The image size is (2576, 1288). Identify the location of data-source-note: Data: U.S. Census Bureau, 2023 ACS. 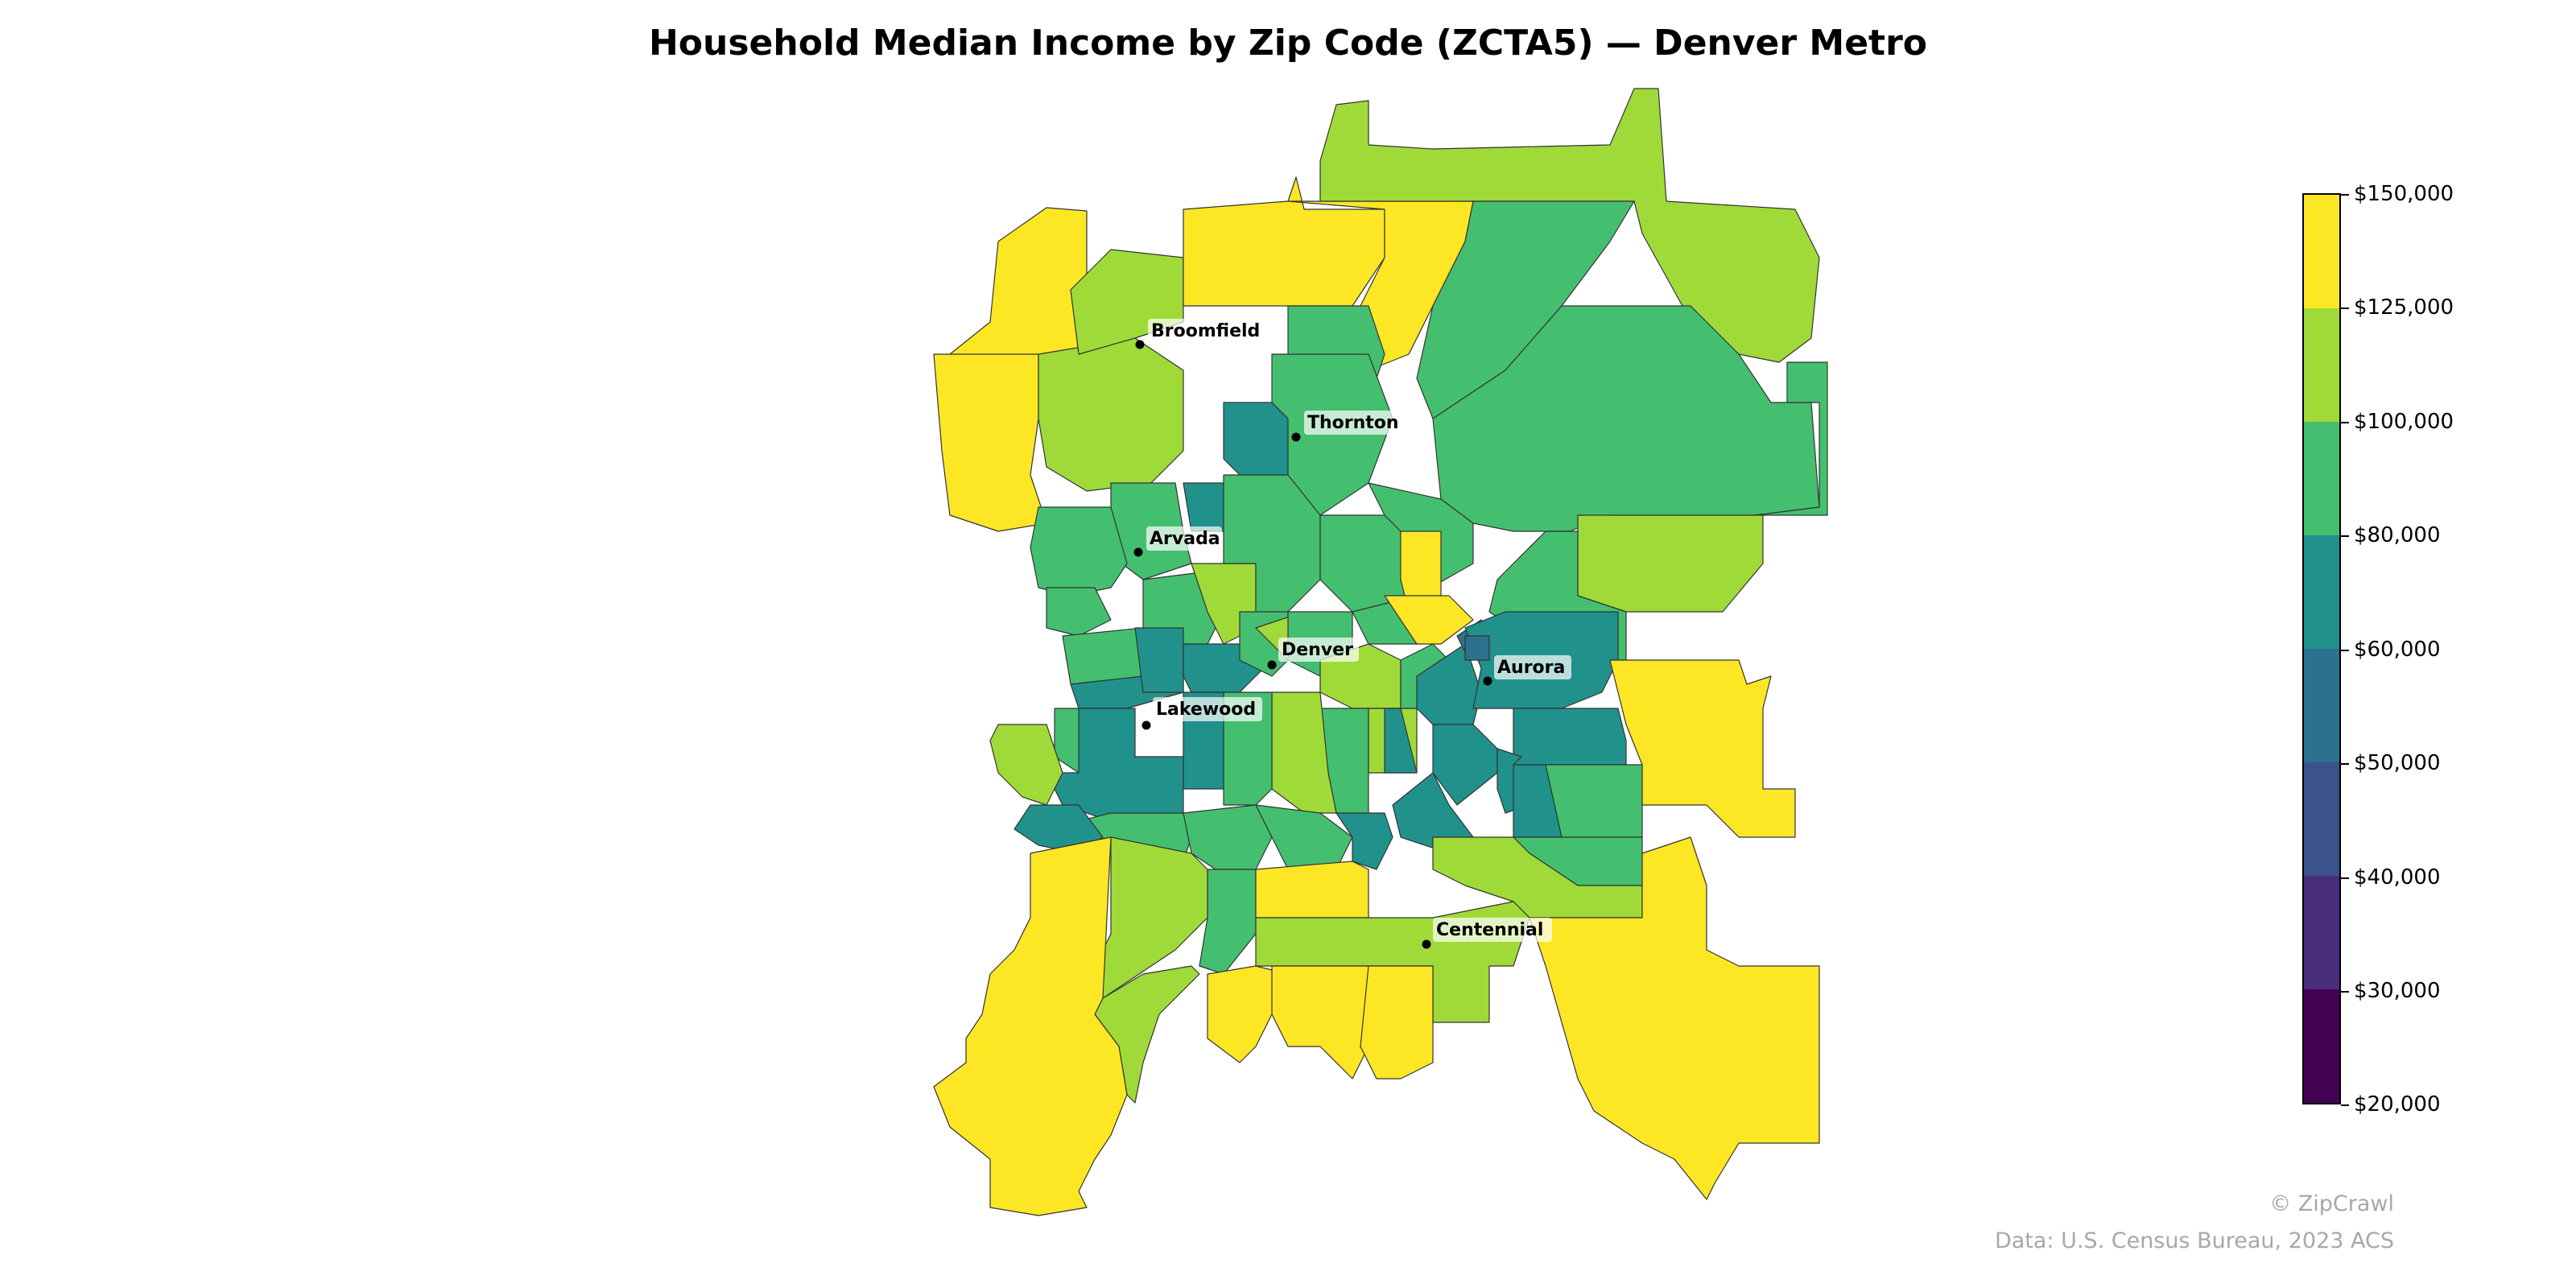
(2194, 1240).